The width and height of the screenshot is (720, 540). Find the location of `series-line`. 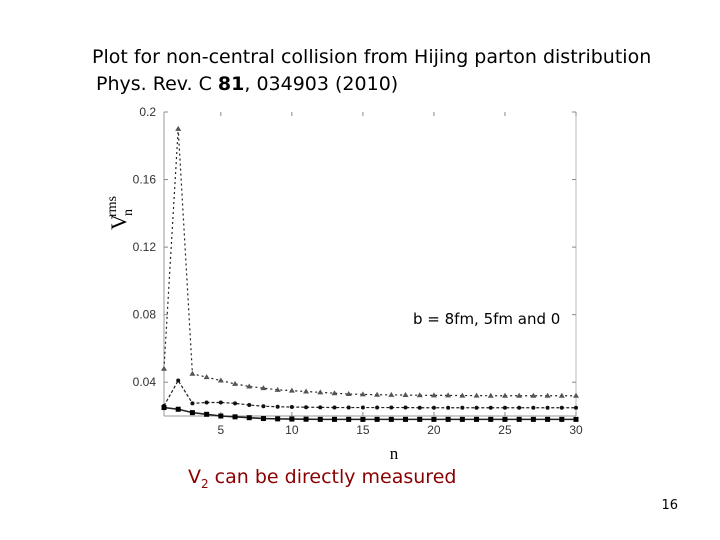

series-line is located at coordinates (369, 413).